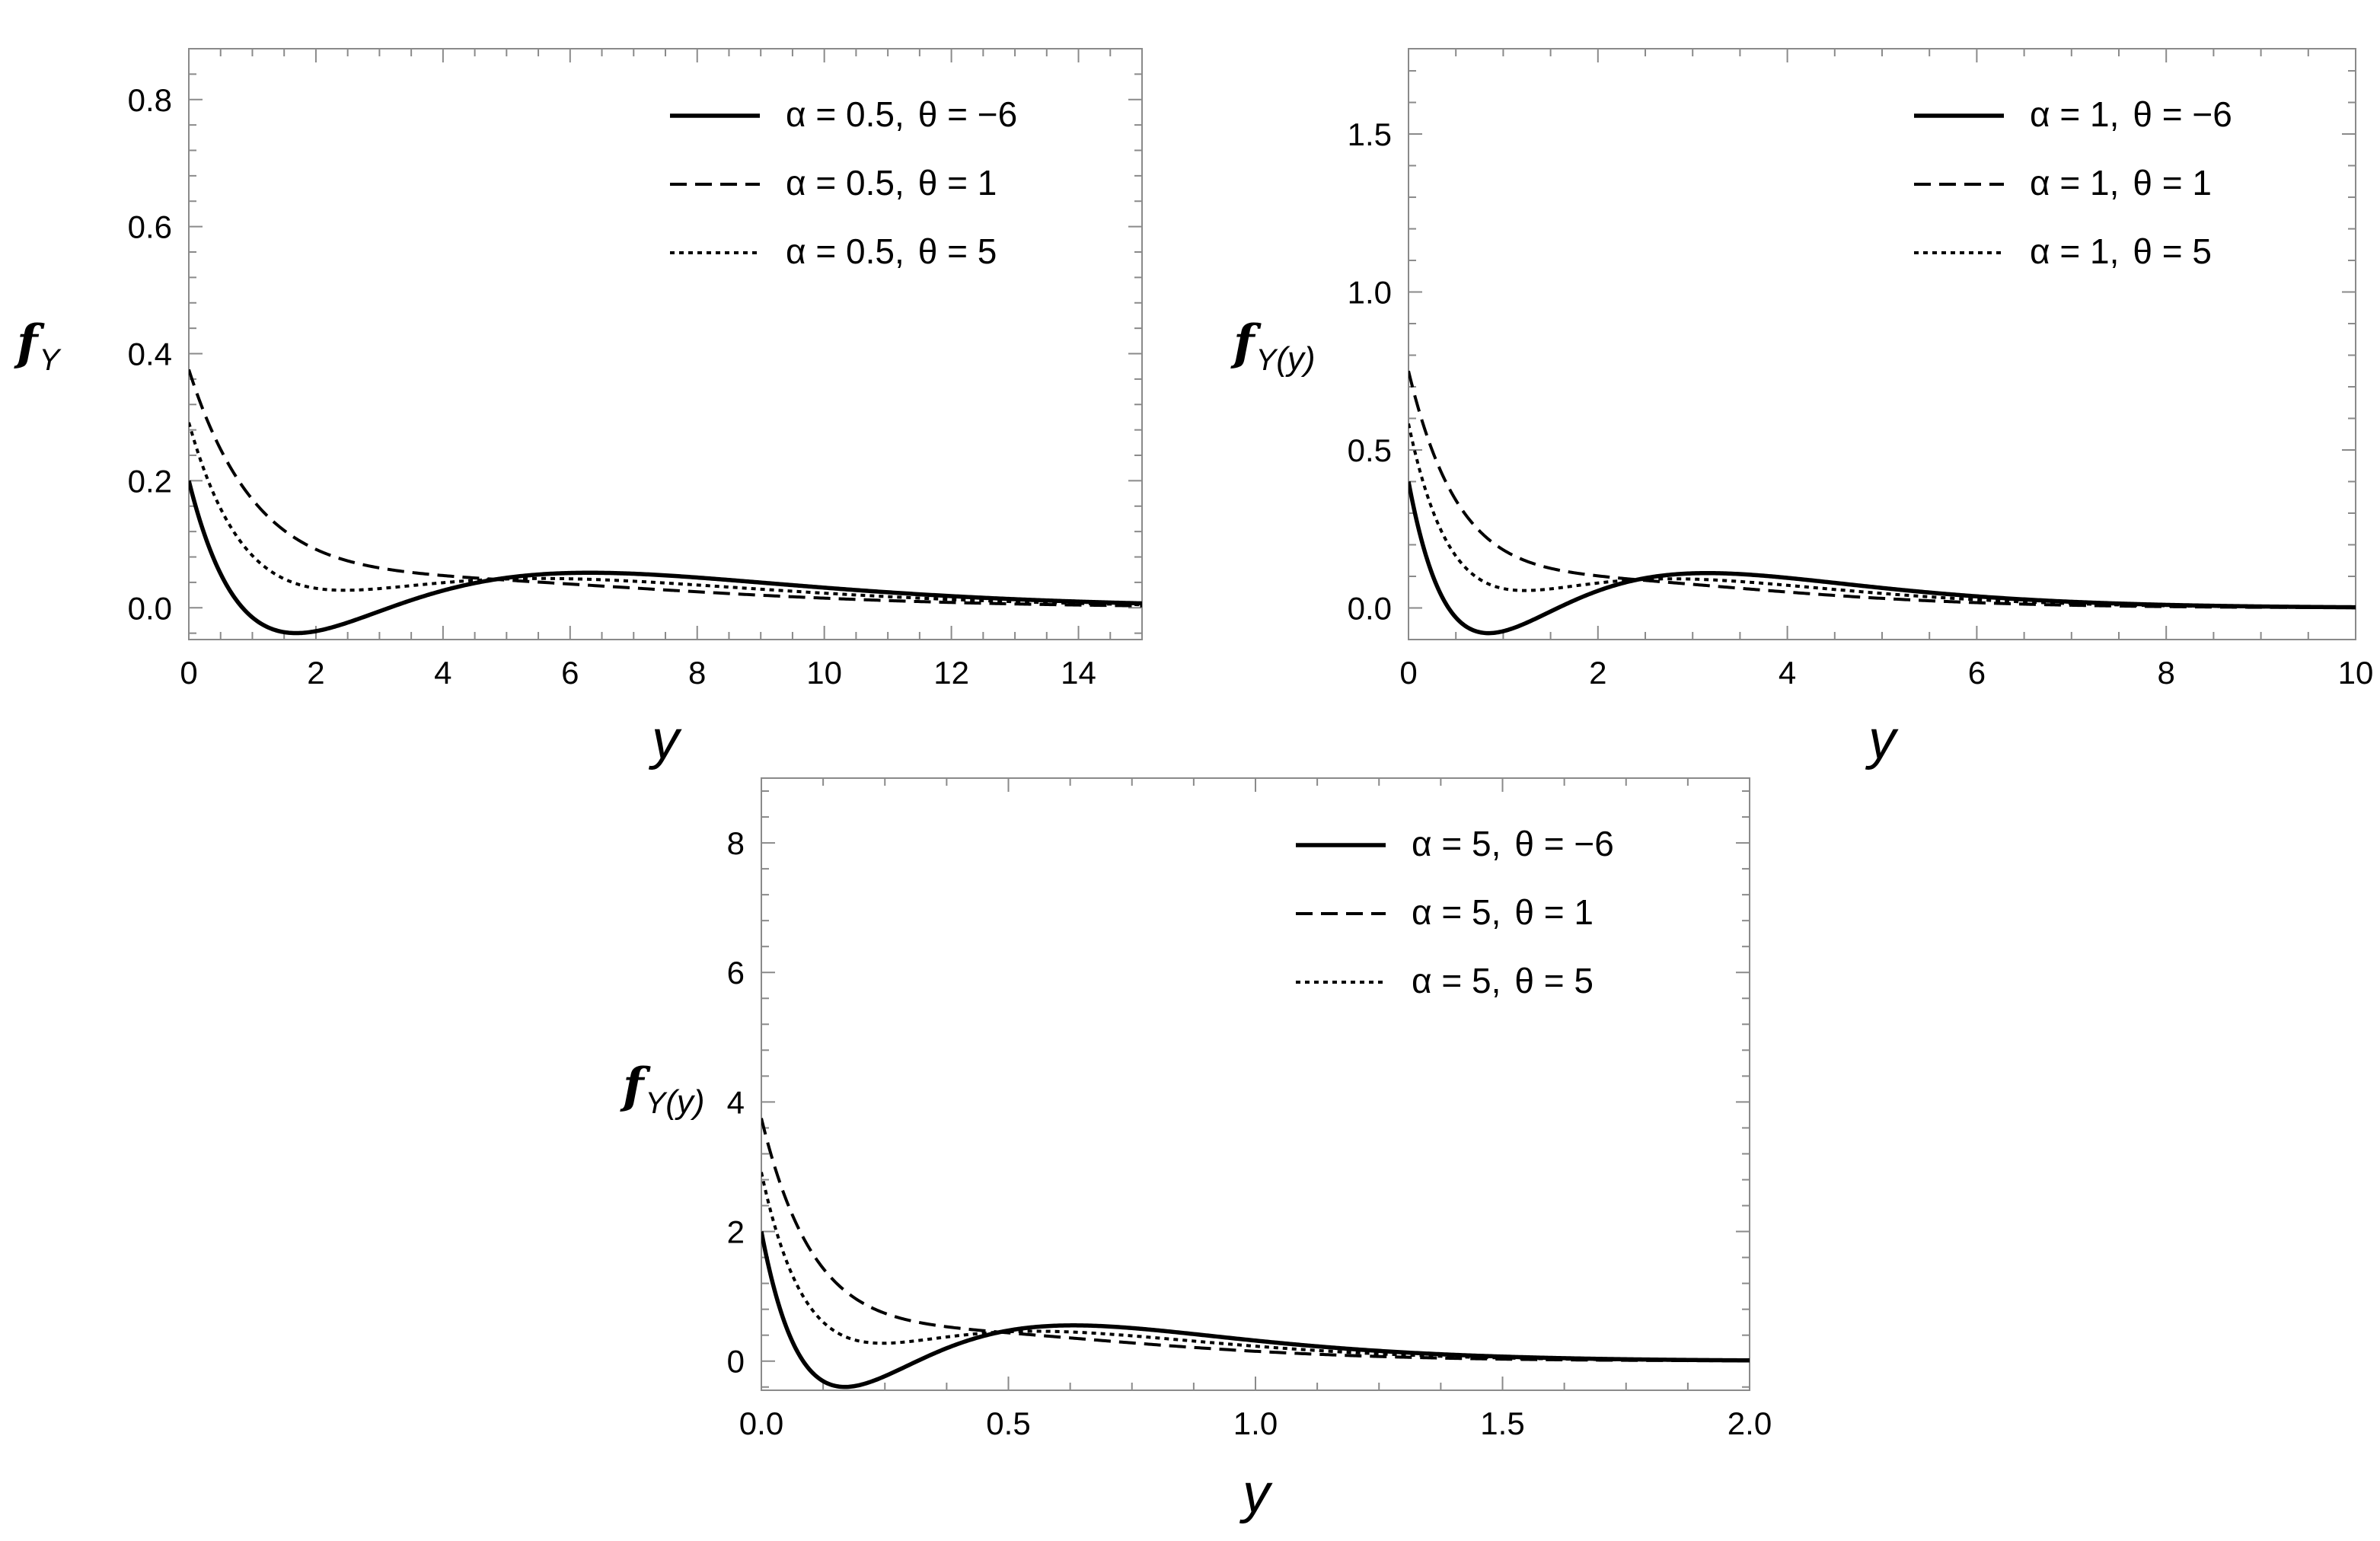  What do you see at coordinates (1370, 293) in the screenshot?
I see `y-tick-label: 1.0` at bounding box center [1370, 293].